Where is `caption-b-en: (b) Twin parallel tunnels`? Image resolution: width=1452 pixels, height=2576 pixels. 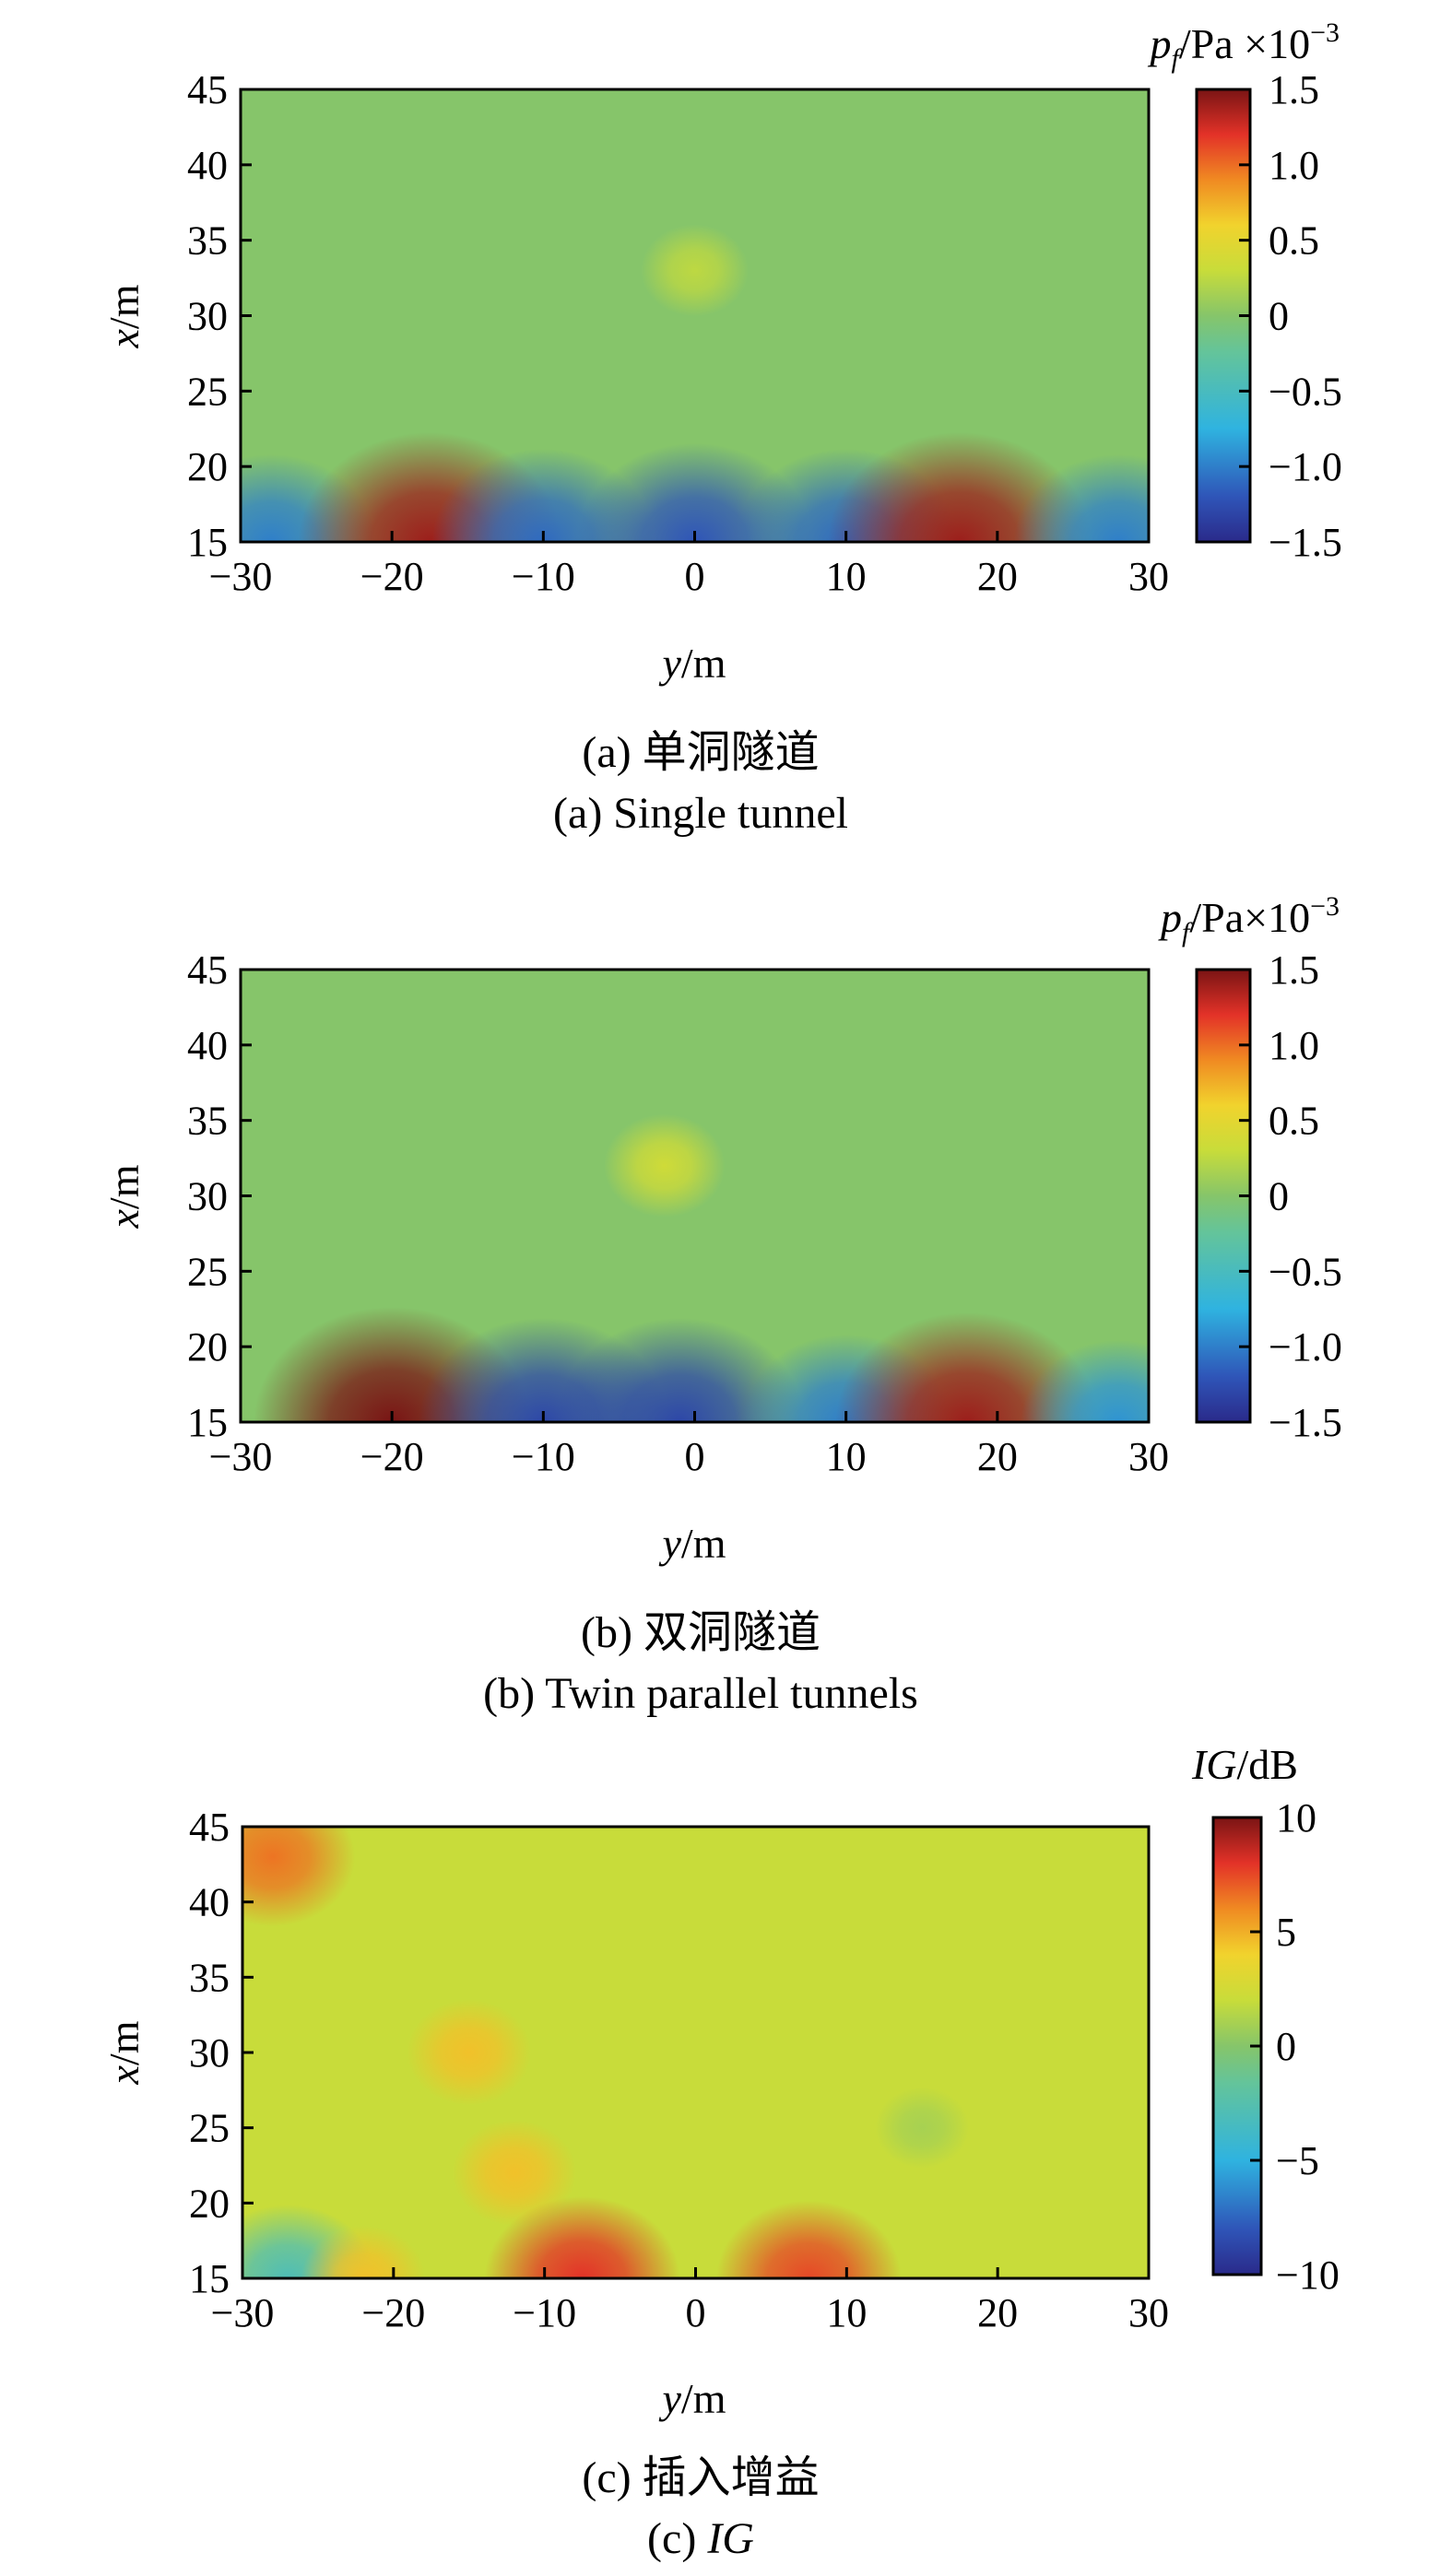 caption-b-en: (b) Twin parallel tunnels is located at coordinates (701, 1693).